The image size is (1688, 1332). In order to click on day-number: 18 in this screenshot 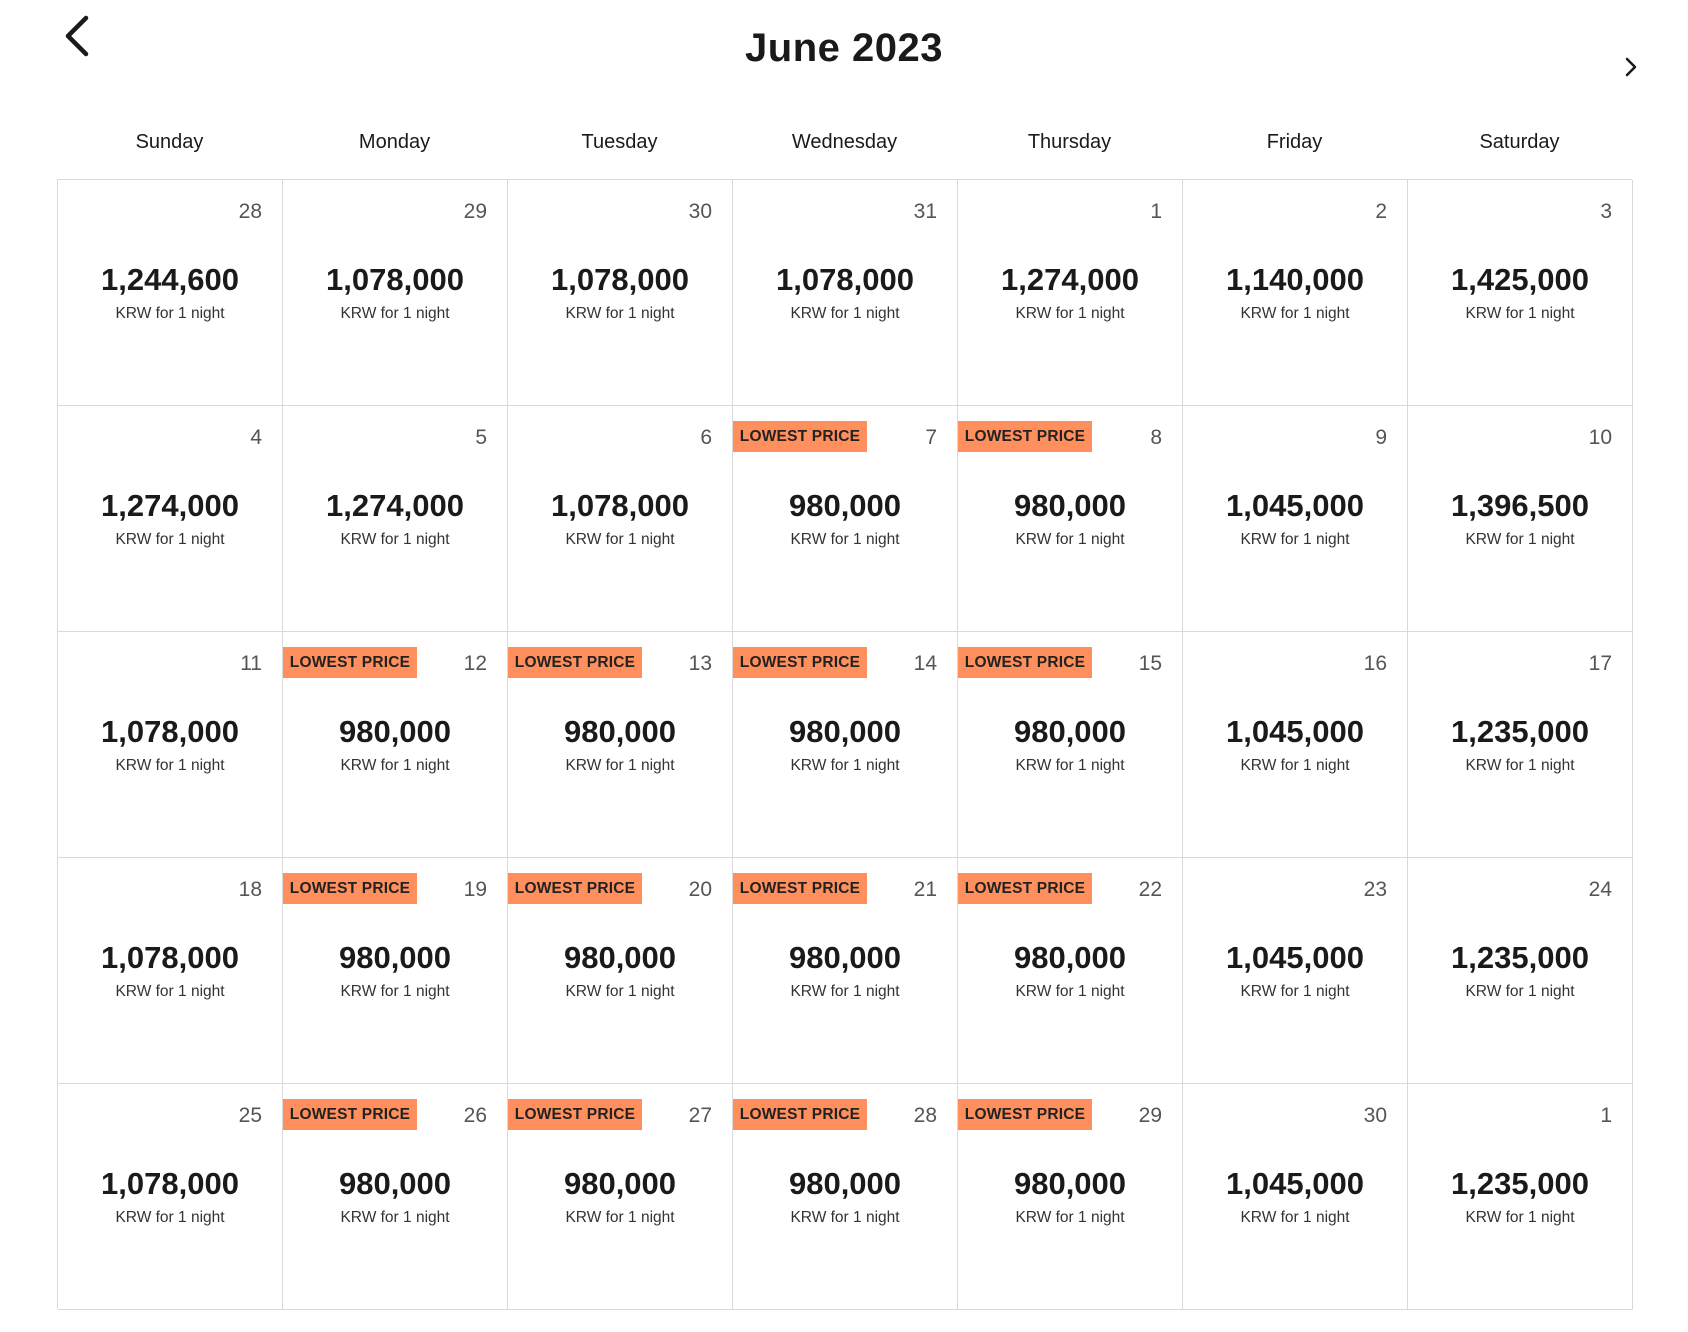, I will do `click(250, 889)`.